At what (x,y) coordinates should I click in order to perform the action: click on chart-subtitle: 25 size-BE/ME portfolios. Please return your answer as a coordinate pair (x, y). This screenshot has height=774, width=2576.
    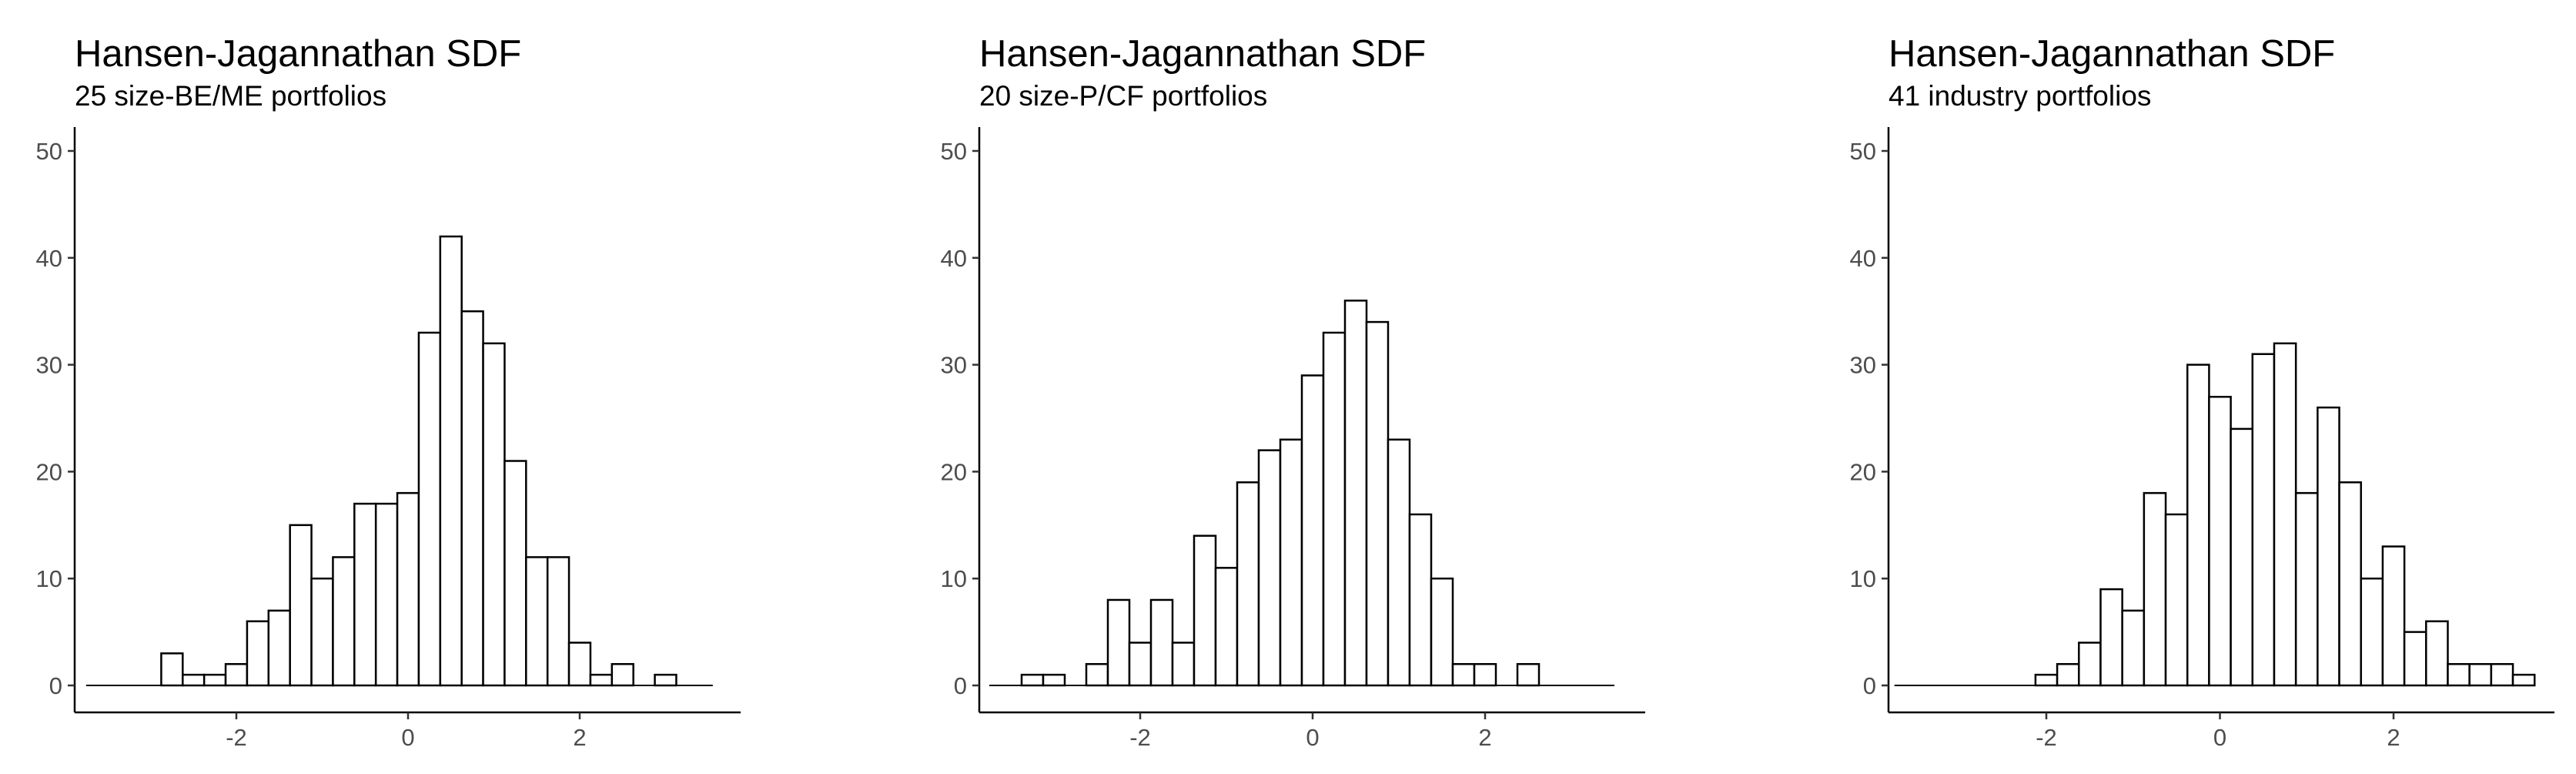
    Looking at the image, I should click on (231, 96).